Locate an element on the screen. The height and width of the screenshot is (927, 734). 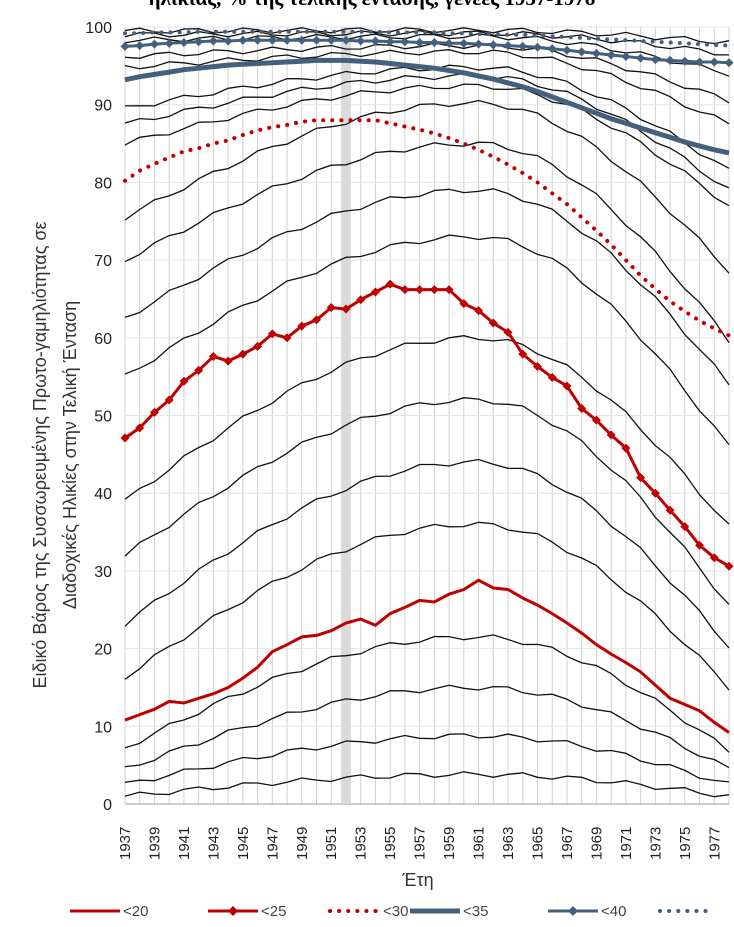
y-tick-label: 30 is located at coordinates (103, 572).